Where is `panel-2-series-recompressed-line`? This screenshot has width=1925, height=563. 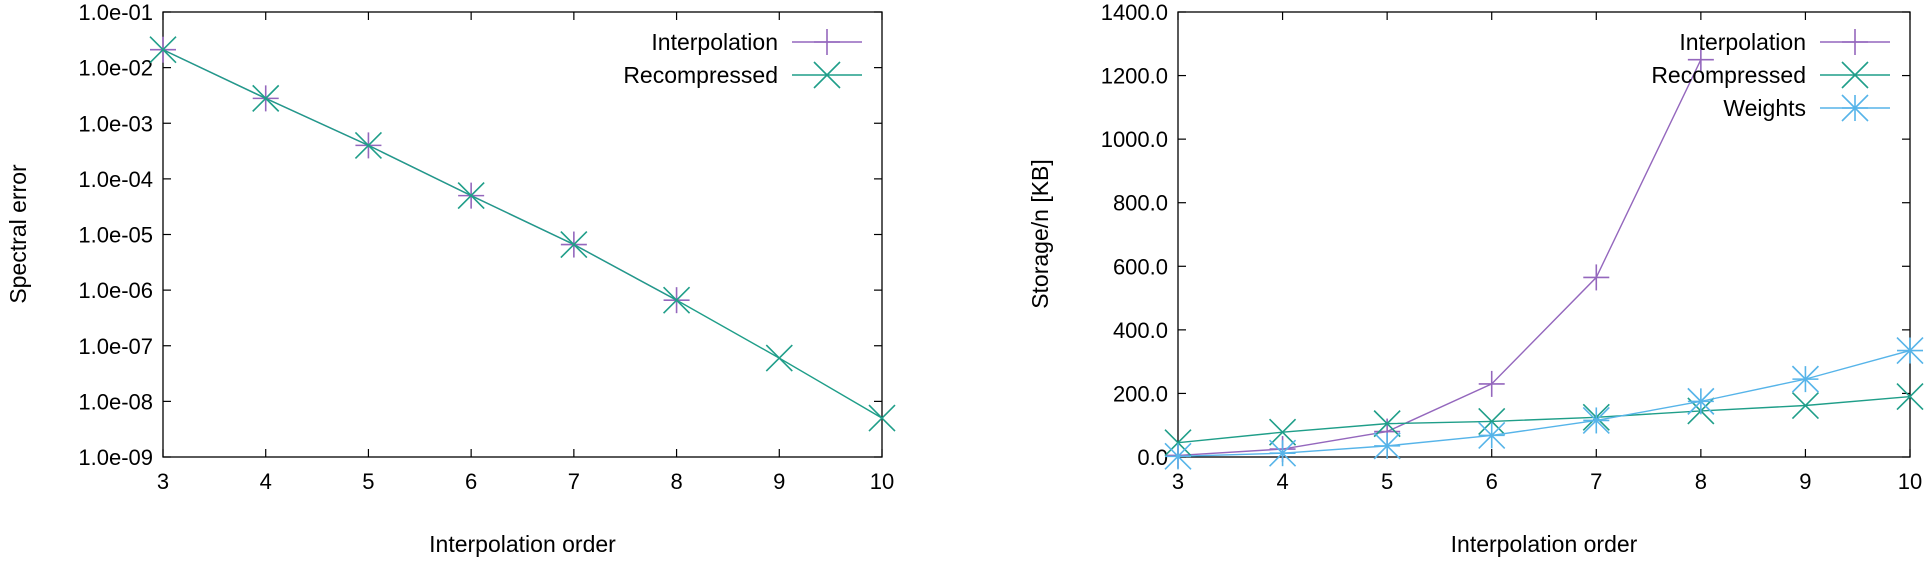 panel-2-series-recompressed-line is located at coordinates (1544, 419).